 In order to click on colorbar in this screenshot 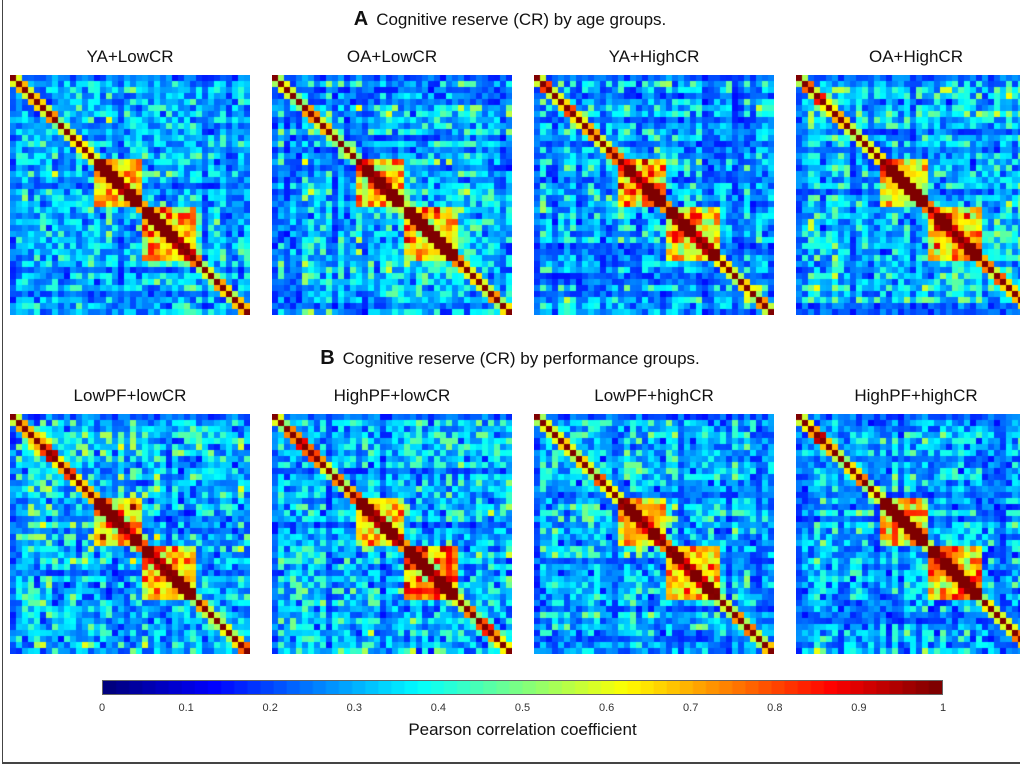, I will do `click(522, 687)`.